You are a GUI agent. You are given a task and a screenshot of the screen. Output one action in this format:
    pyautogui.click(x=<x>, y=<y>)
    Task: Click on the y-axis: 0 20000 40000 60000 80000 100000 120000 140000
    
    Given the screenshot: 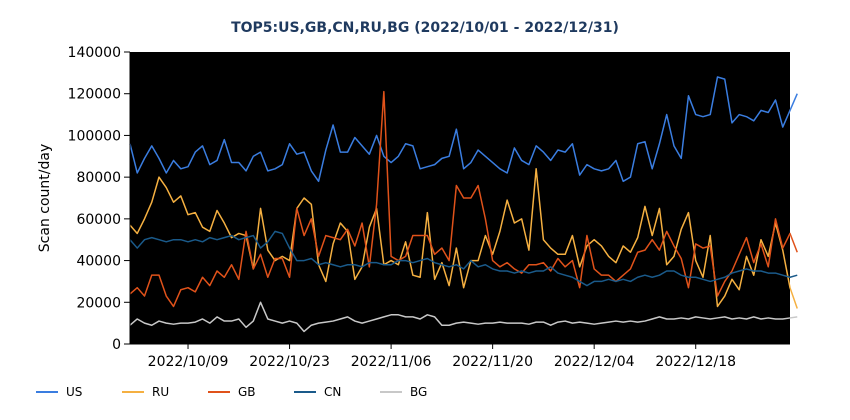 What is the action you would take?
    pyautogui.click(x=99, y=199)
    